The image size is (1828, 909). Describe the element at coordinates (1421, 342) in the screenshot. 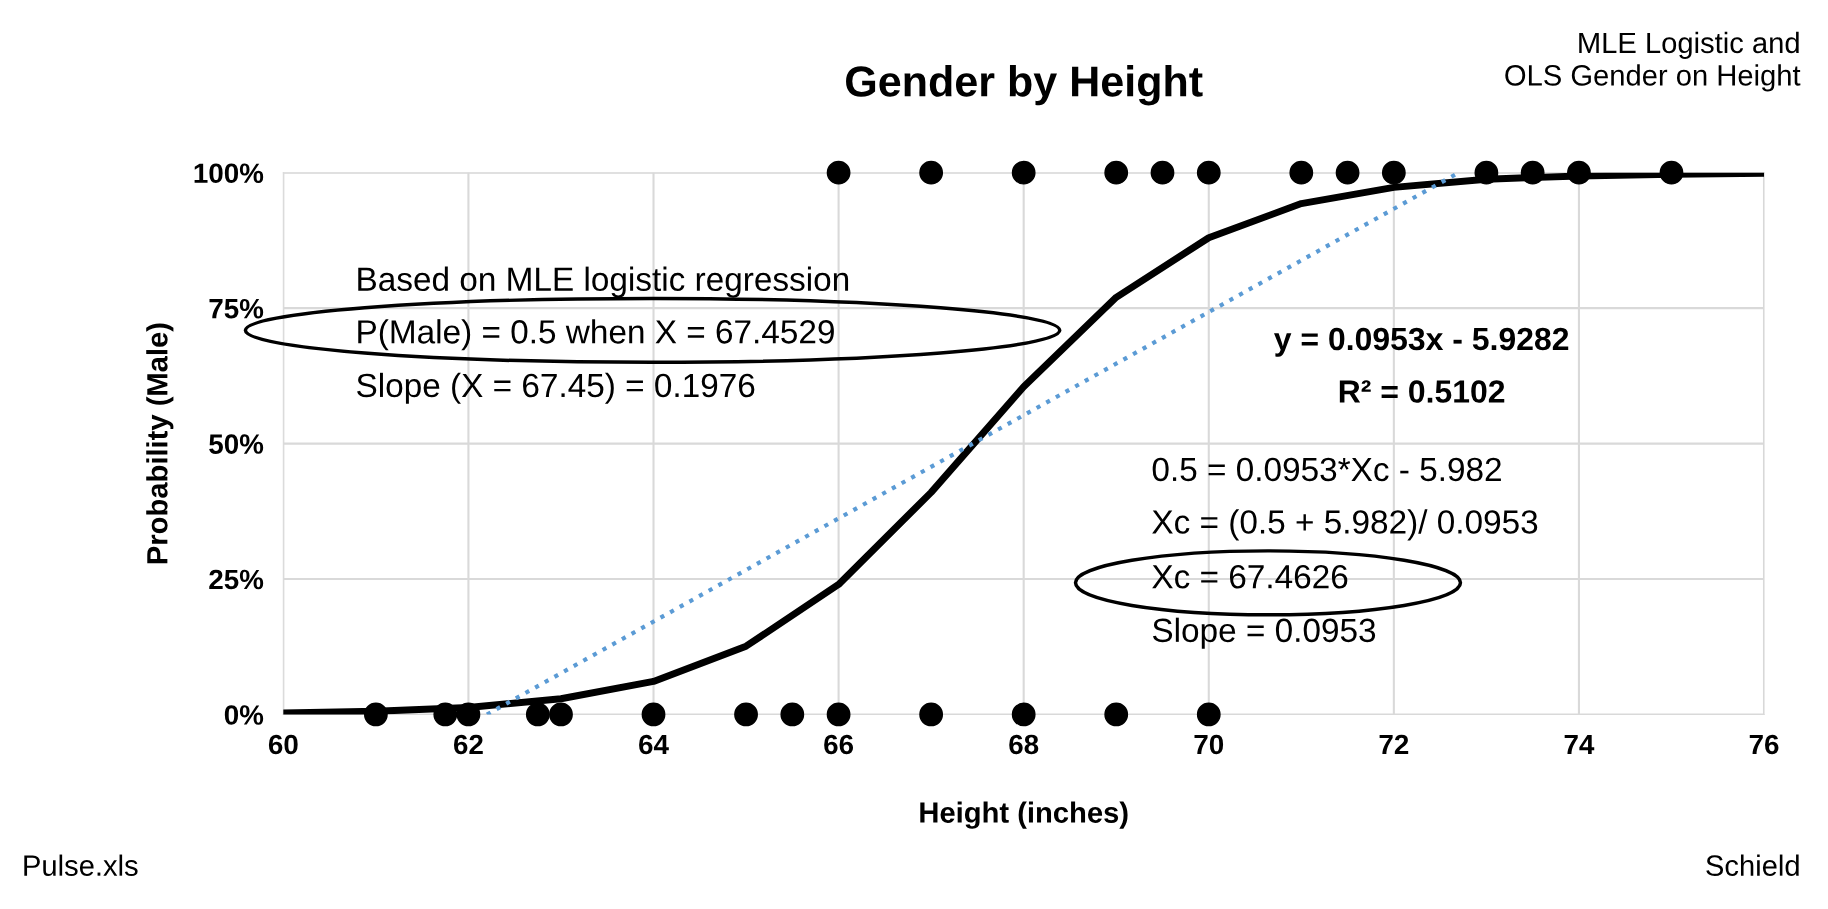

I see `annotation: y = 0.0953x - 5.9282` at that location.